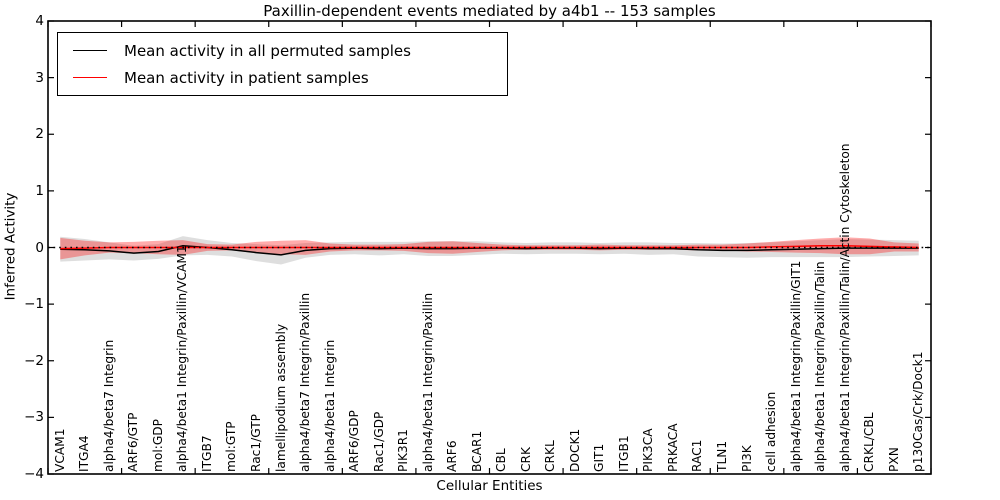 This screenshot has width=1000, height=500. I want to click on x-tick-label: alpha4/beta7 Integrin, so click(108, 405).